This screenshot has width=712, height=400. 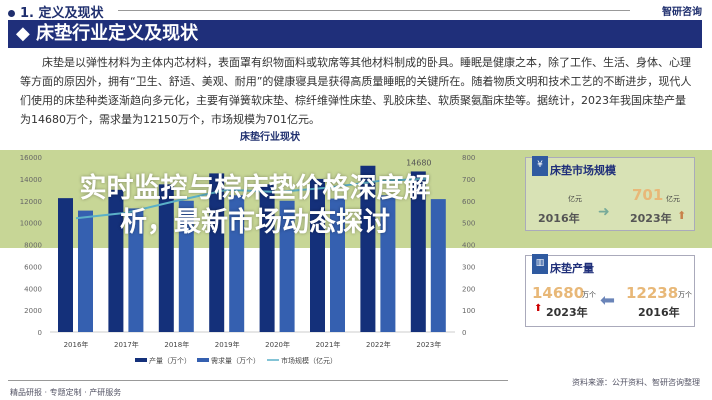 What do you see at coordinates (604, 212) in the screenshot?
I see `arrow-right-icon: ➜` at bounding box center [604, 212].